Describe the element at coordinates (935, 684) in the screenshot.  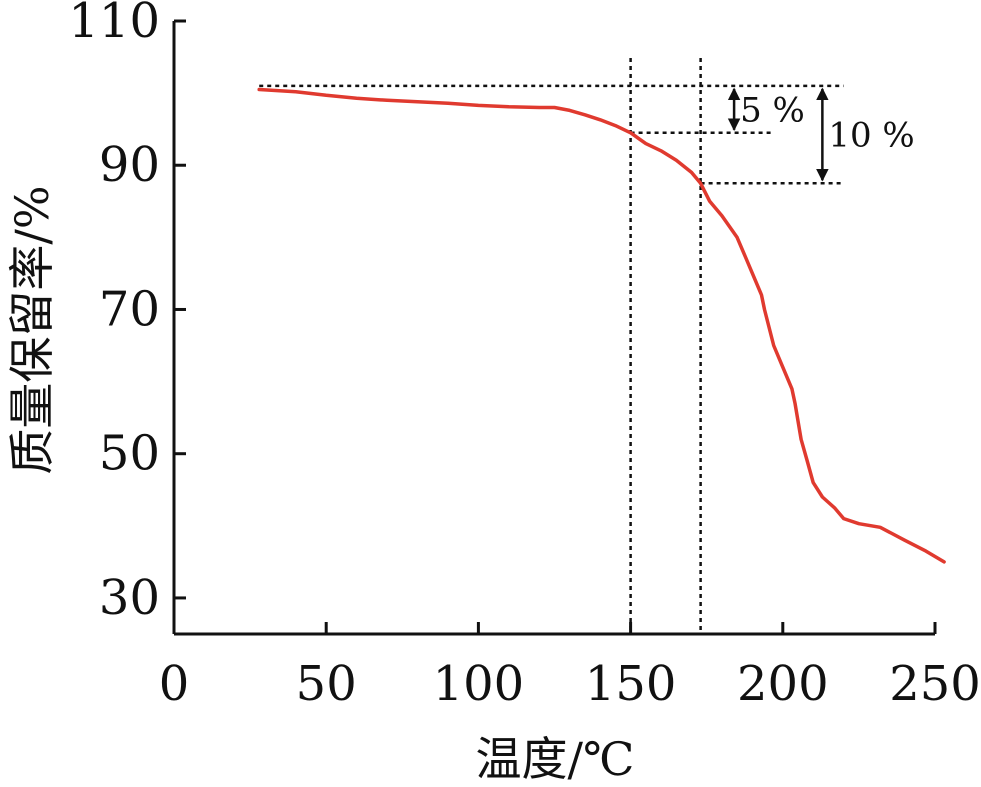
I see `x-tick-label: 250` at that location.